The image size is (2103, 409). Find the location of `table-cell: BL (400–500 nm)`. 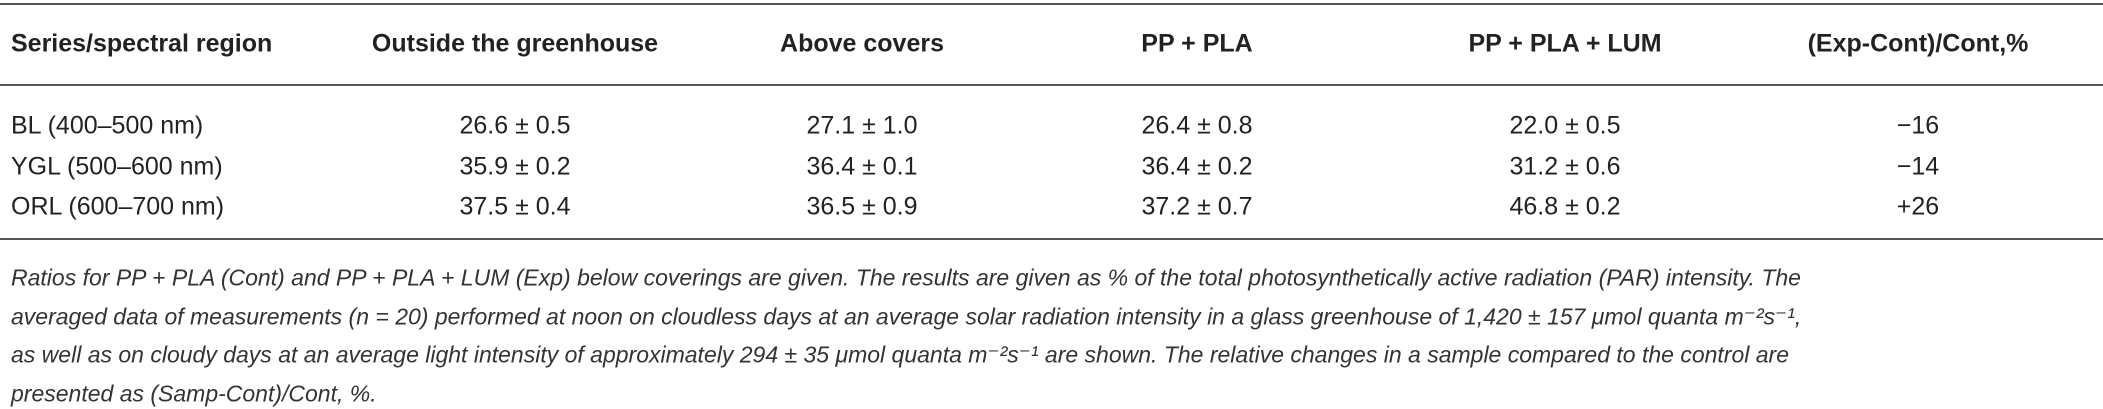

table-cell: BL (400–500 nm) is located at coordinates (107, 125).